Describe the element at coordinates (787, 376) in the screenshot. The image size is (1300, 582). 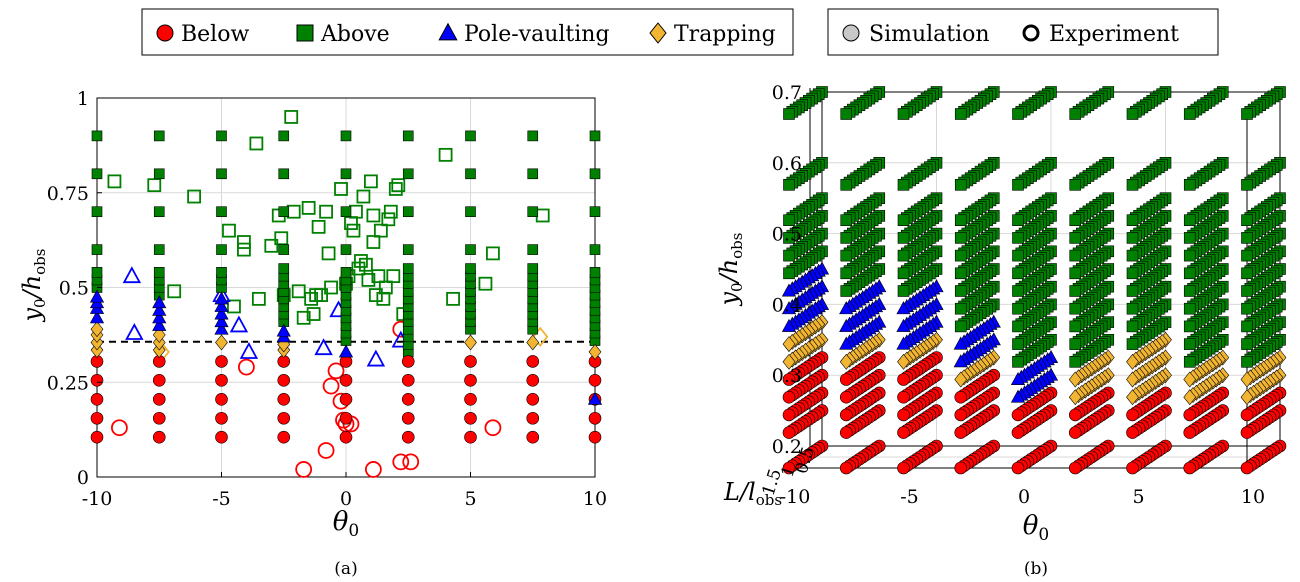
I see `panel-b-ytick-label: 0.3` at that location.